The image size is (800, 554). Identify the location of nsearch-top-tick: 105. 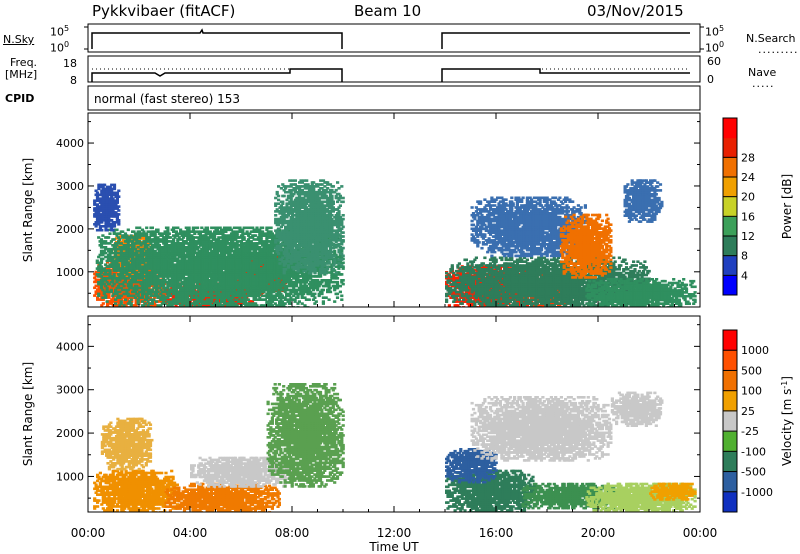
(714, 31).